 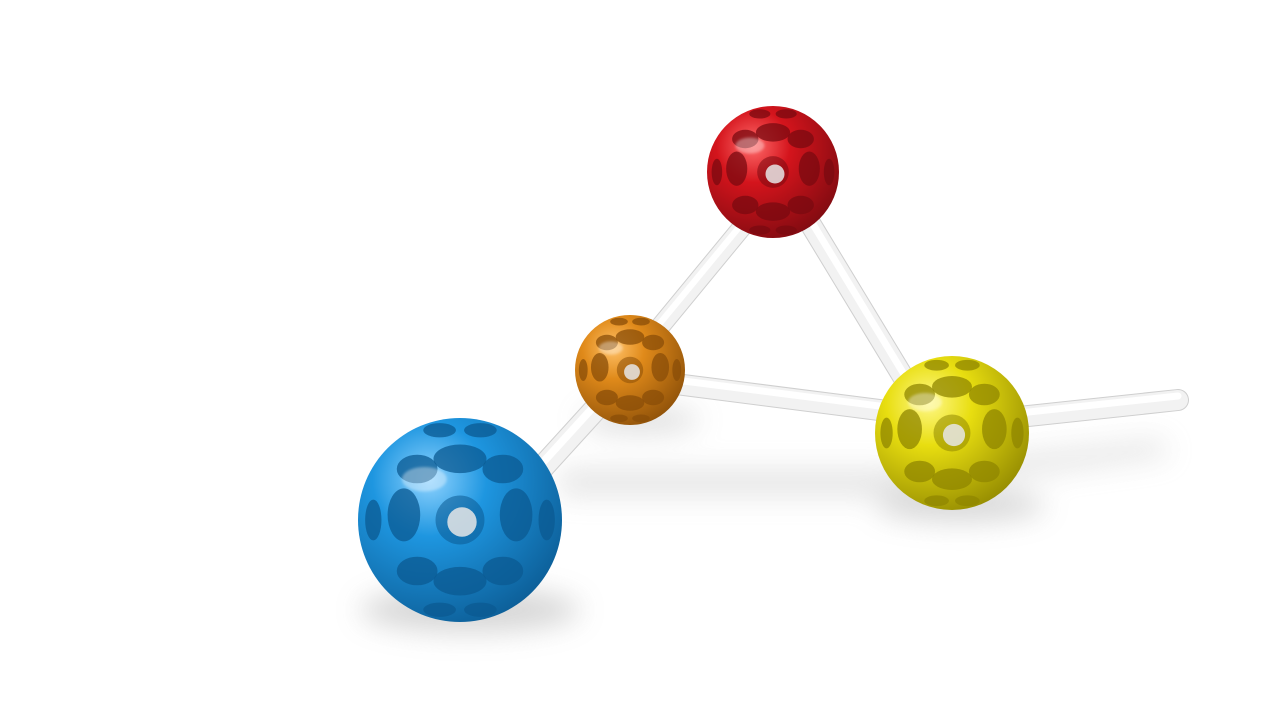 What do you see at coordinates (773, 172) in the screenshot?
I see `red-ball` at bounding box center [773, 172].